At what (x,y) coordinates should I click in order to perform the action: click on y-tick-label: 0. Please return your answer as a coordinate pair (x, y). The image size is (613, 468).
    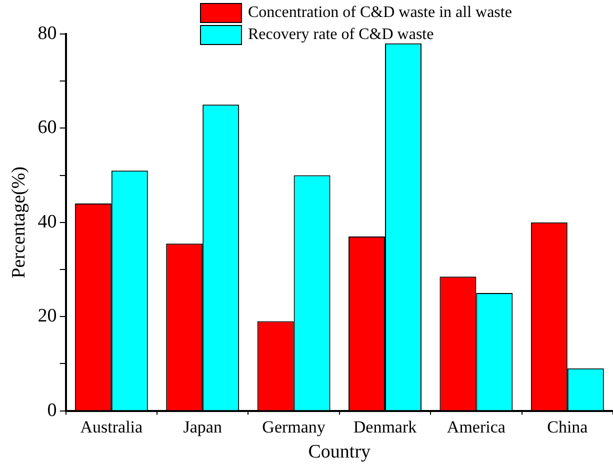
    Looking at the image, I should click on (52, 410).